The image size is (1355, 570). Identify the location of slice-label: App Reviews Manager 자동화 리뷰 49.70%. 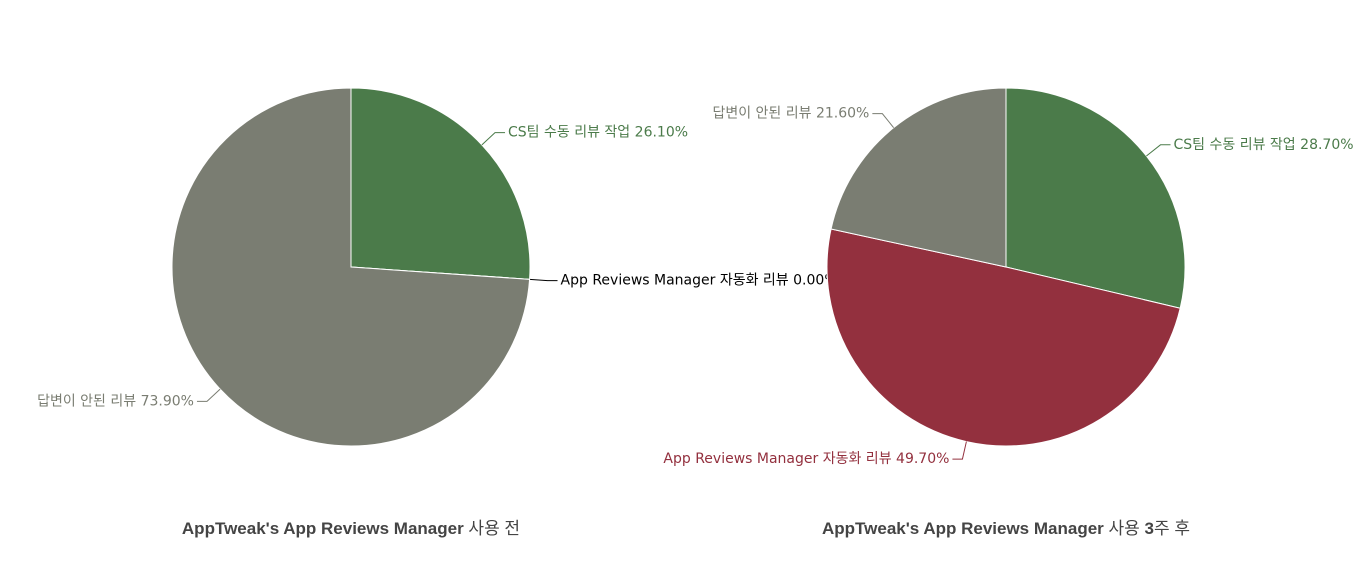
(806, 459).